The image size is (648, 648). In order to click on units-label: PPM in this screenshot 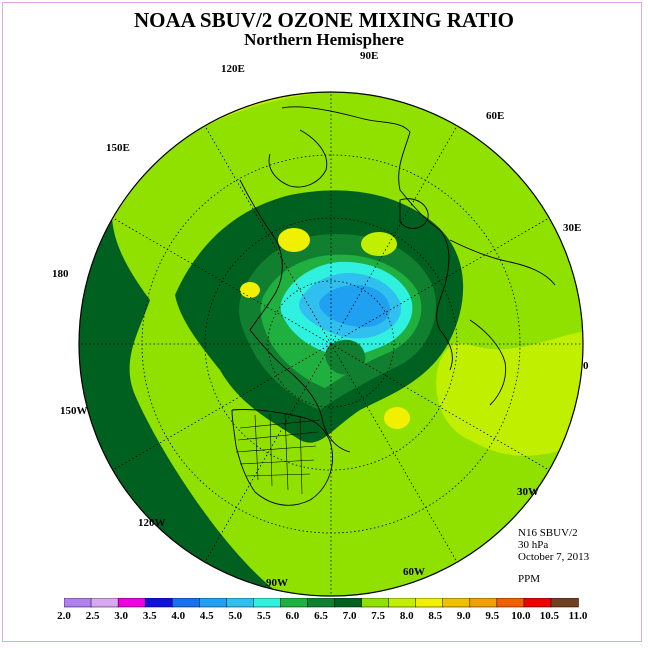, I will do `click(529, 579)`.